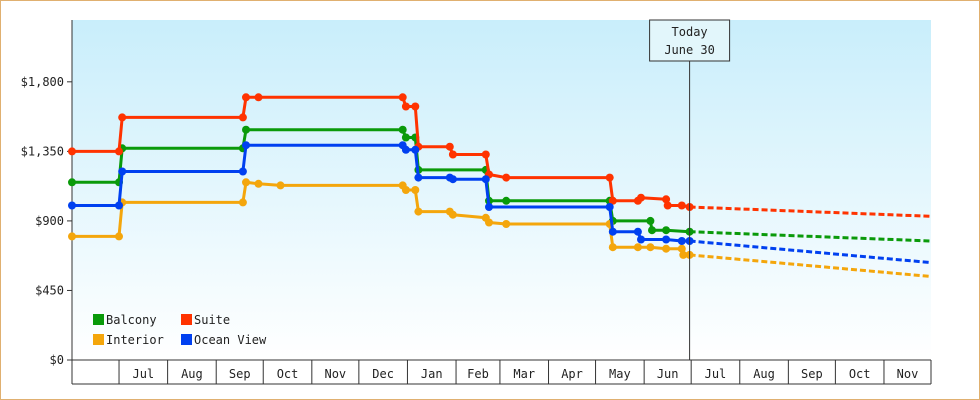  I want to click on today-annotation: Today June 30, so click(690, 189).